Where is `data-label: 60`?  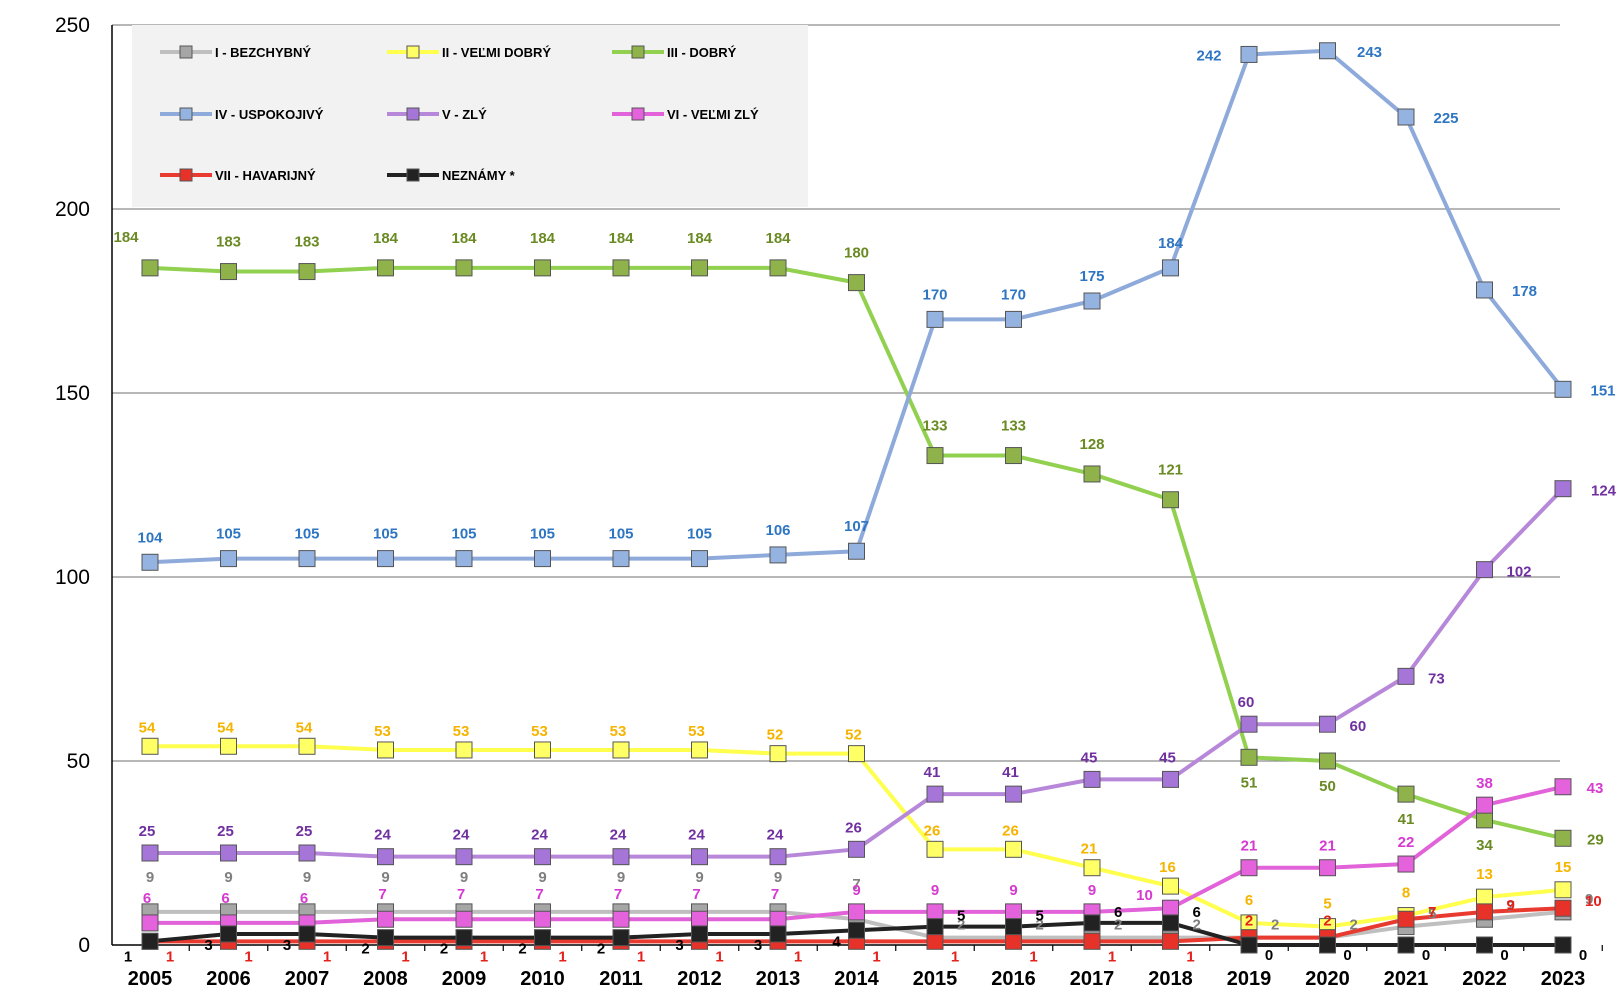 data-label: 60 is located at coordinates (1246, 702).